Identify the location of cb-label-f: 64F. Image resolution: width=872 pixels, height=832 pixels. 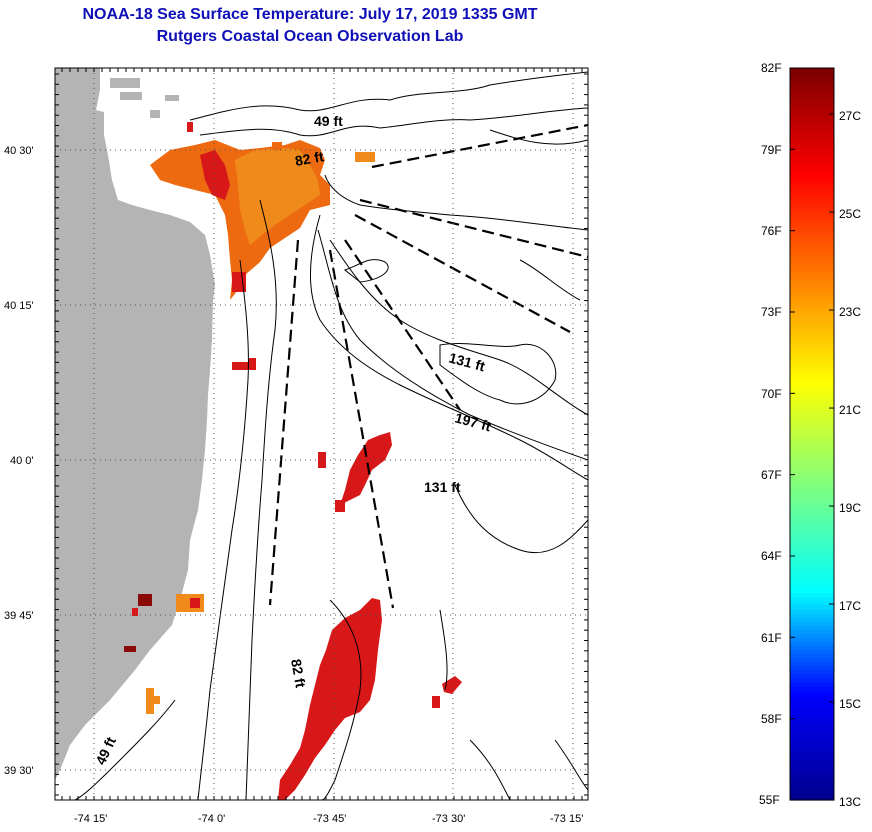
(771, 556).